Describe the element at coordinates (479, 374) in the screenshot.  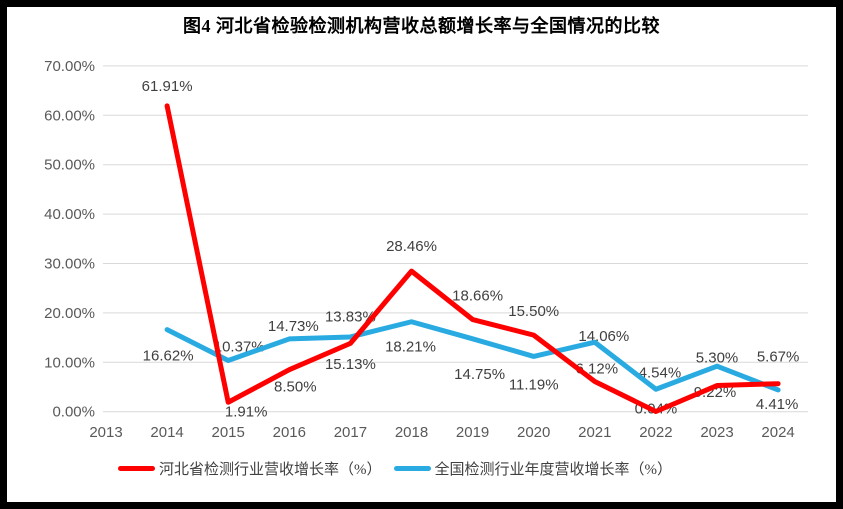
I see `data-label: 14.75%` at that location.